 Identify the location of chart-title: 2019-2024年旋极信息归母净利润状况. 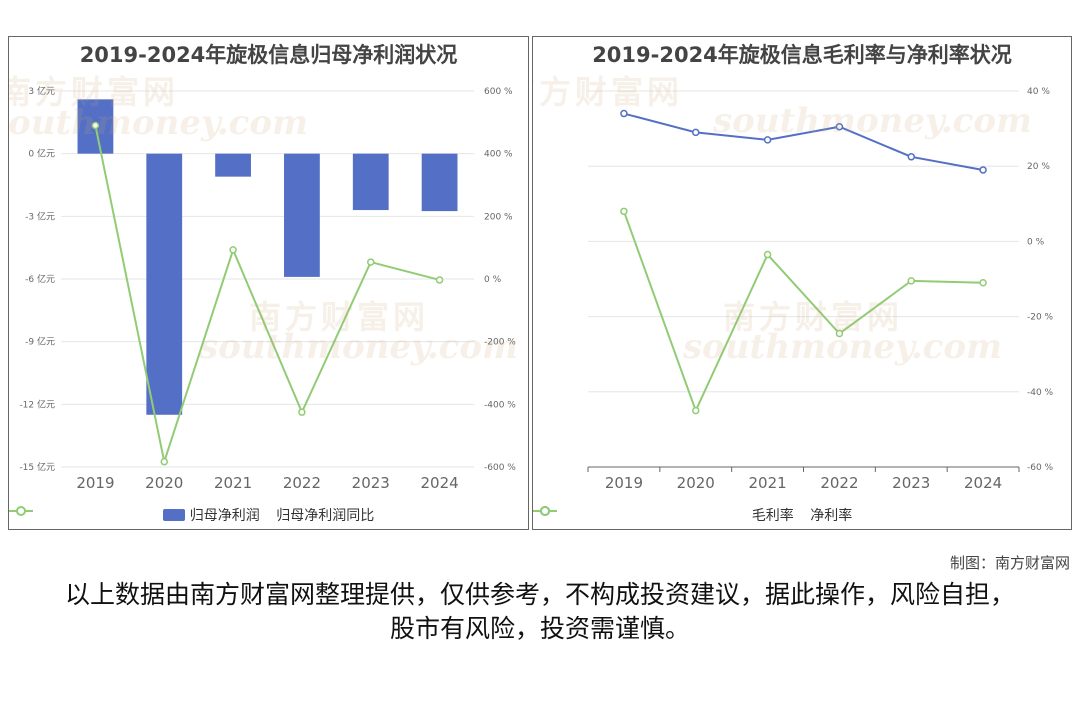
(268, 55).